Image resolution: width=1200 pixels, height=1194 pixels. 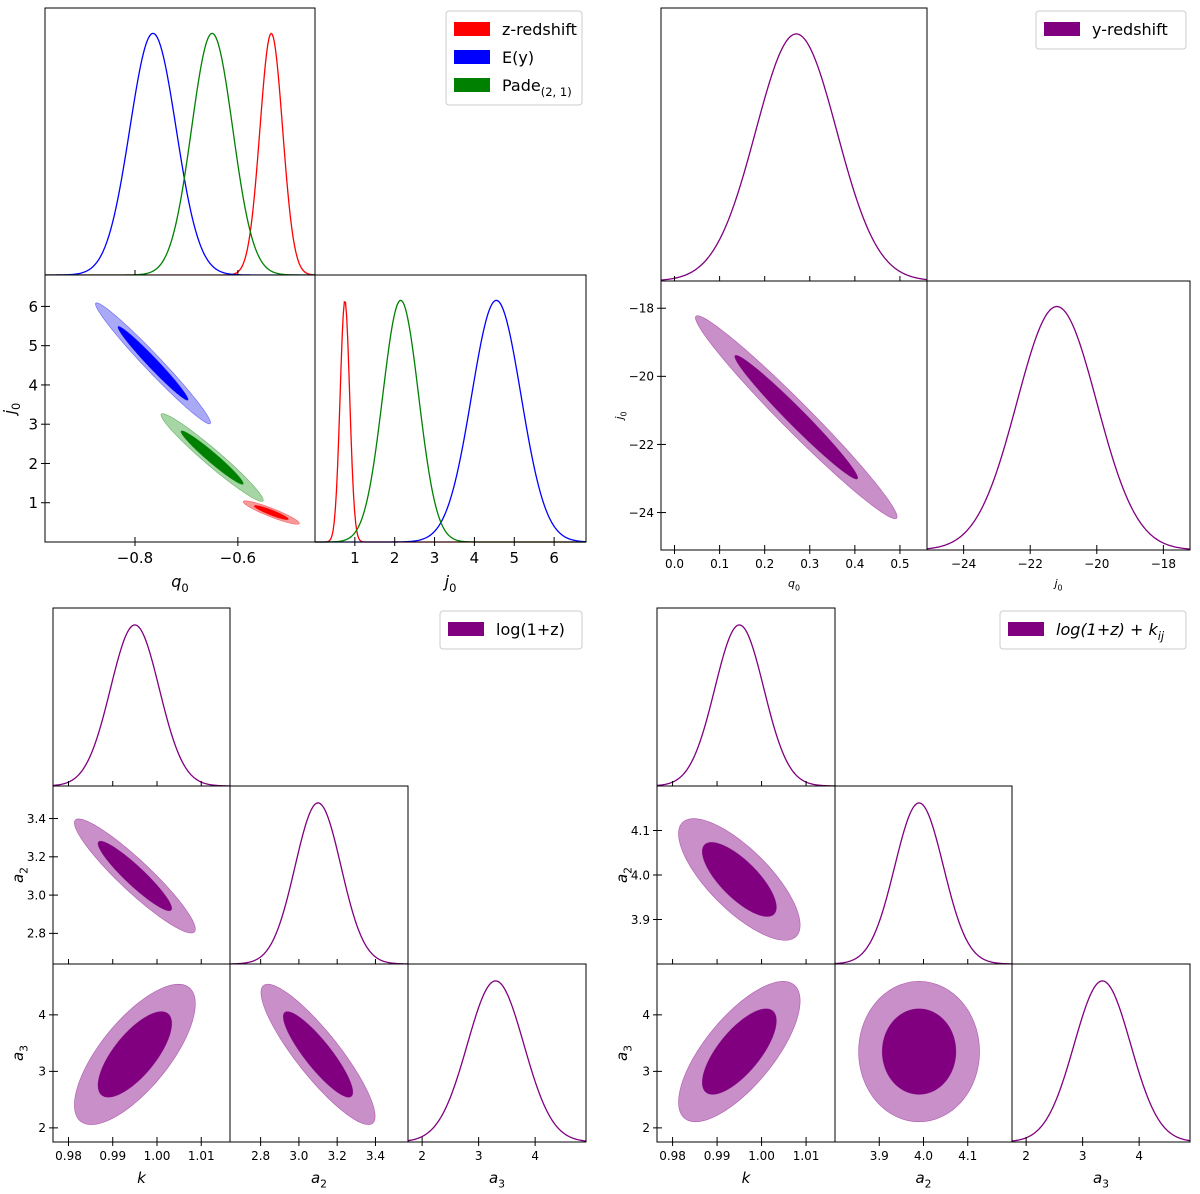 What do you see at coordinates (746, 705) in the screenshot?
I see `marginal-curve-purple-k` at bounding box center [746, 705].